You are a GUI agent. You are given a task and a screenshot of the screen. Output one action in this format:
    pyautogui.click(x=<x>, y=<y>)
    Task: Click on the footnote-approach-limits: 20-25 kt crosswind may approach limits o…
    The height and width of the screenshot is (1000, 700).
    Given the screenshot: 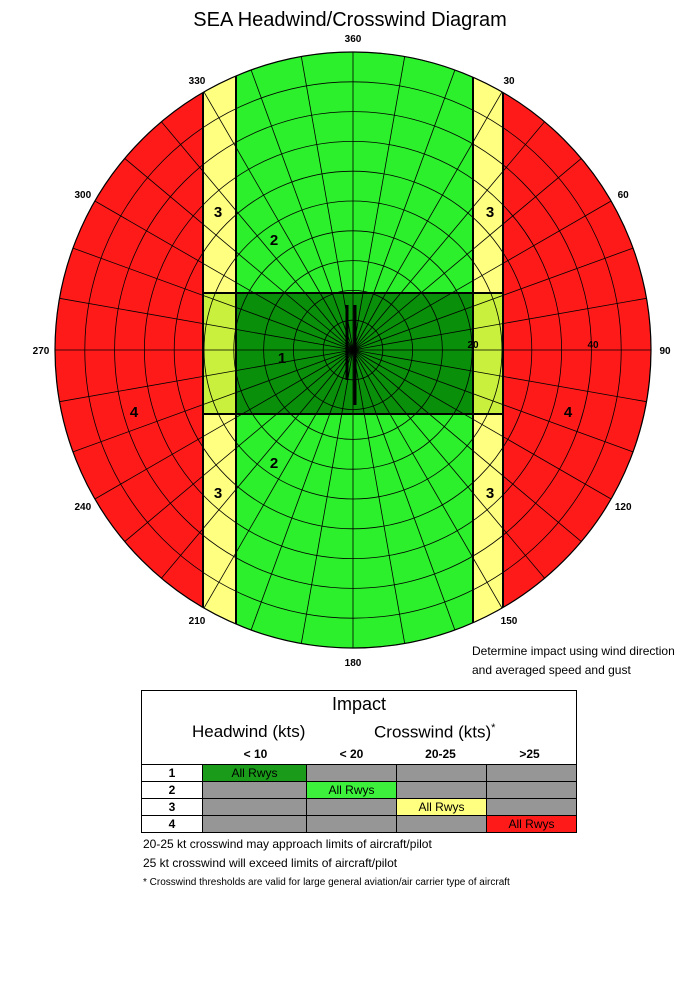 What is the action you would take?
    pyautogui.click(x=287, y=844)
    